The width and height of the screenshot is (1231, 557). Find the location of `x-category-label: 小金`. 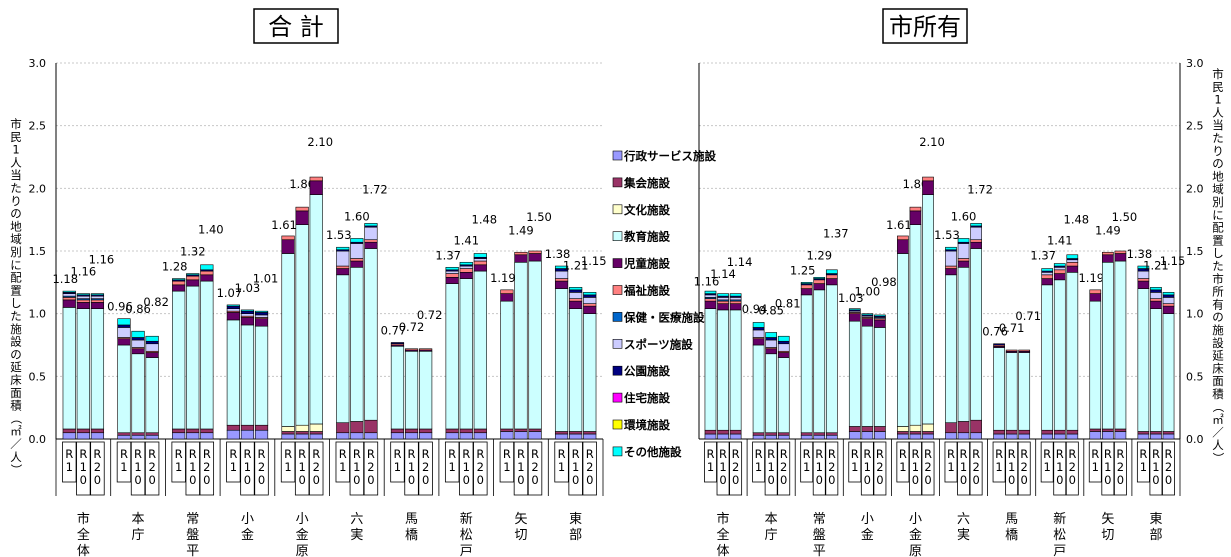

x-category-label: 小金 is located at coordinates (867, 527).